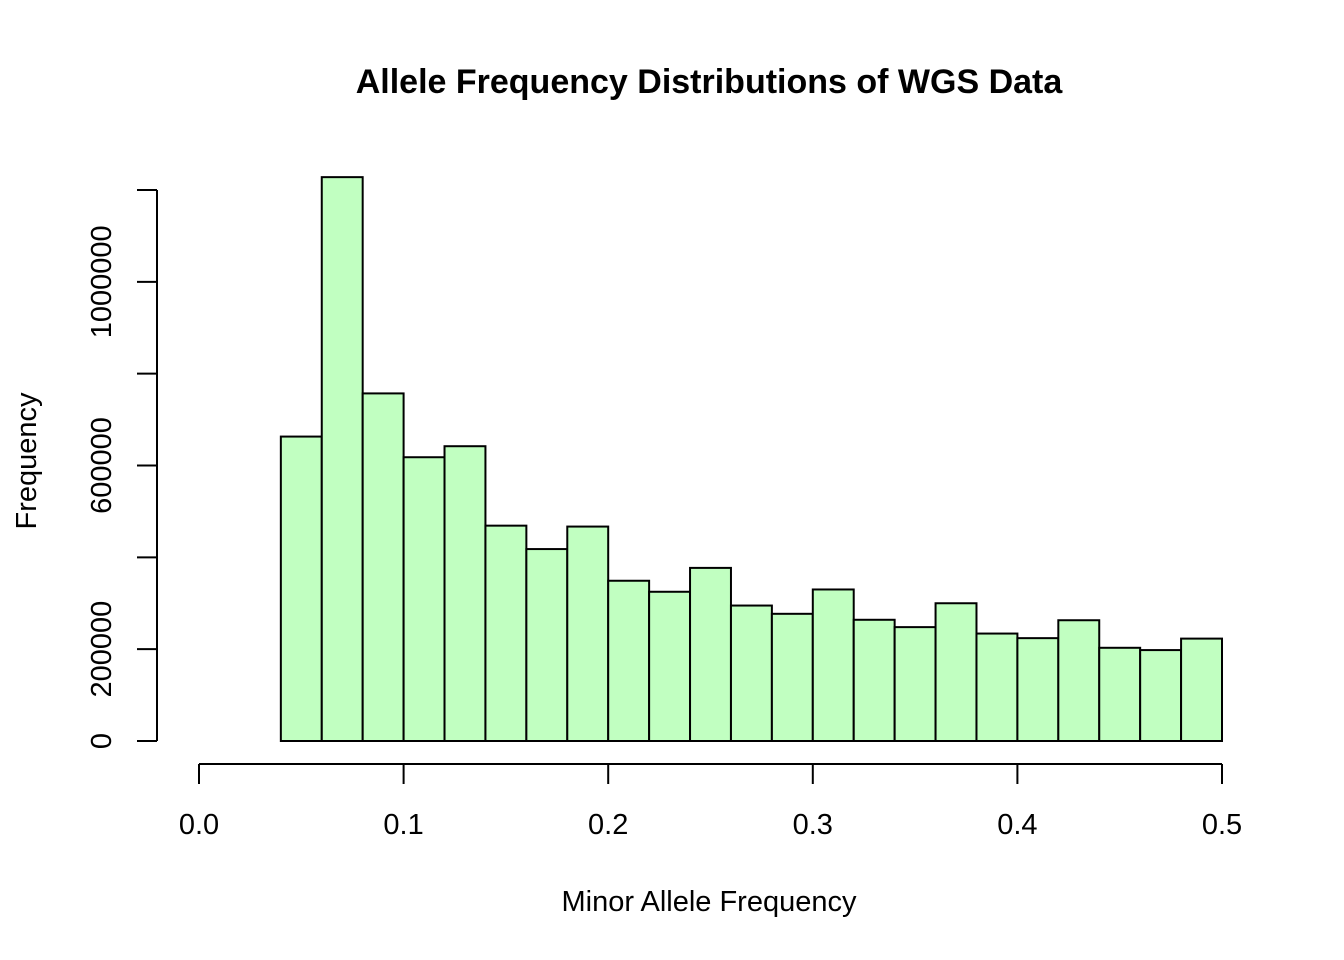  Describe the element at coordinates (27, 461) in the screenshot. I see `y-axis-label: Frequency` at that location.